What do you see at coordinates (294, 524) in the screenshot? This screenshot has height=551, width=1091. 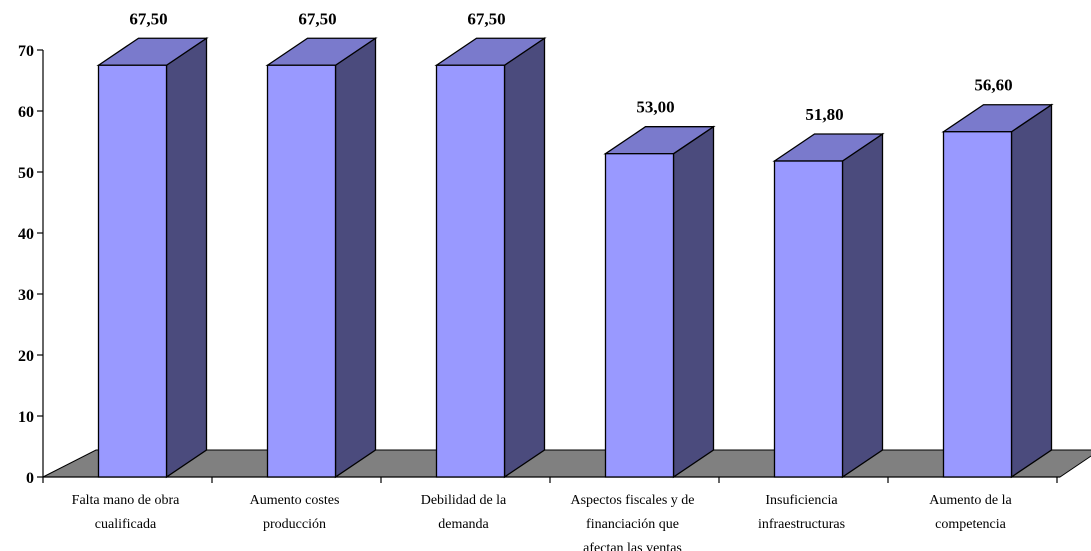 I see `category-label: producción` at bounding box center [294, 524].